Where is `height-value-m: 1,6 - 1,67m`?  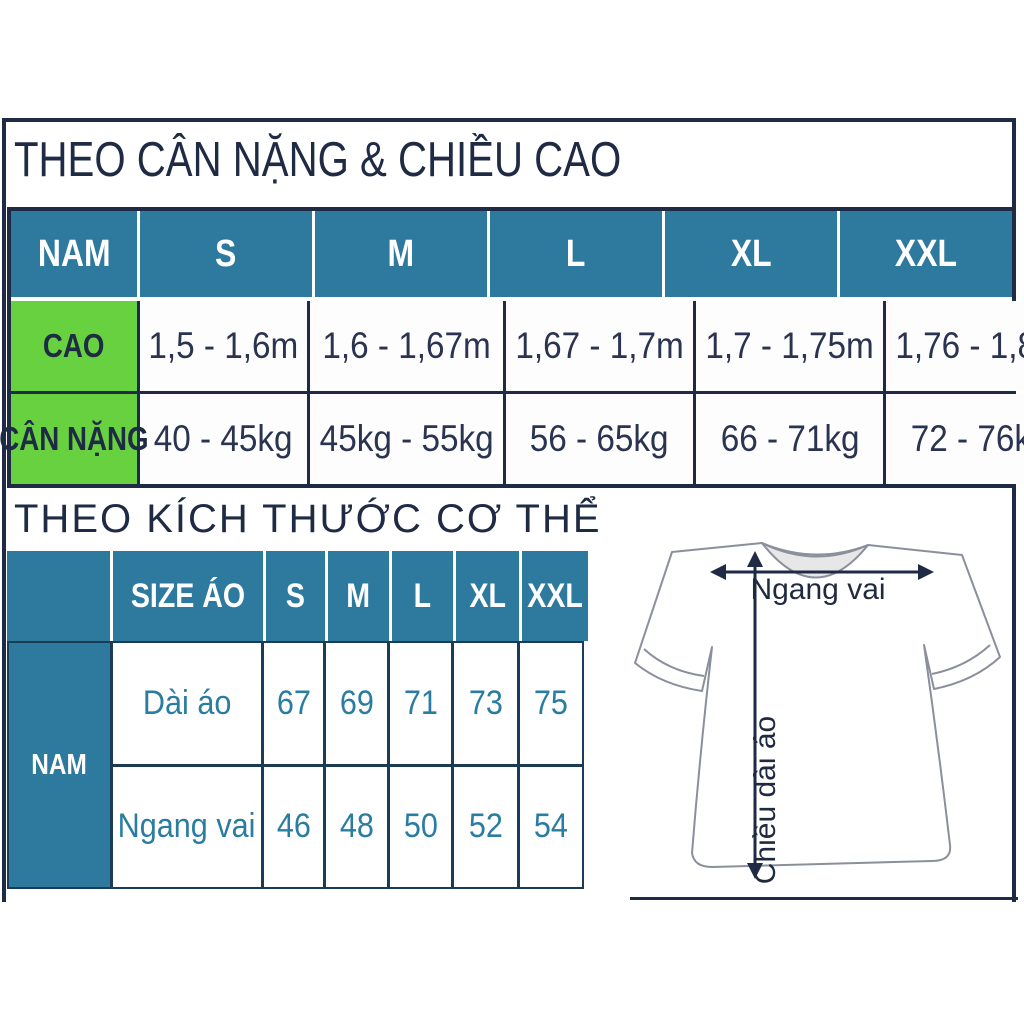 height-value-m: 1,6 - 1,67m is located at coordinates (406, 346).